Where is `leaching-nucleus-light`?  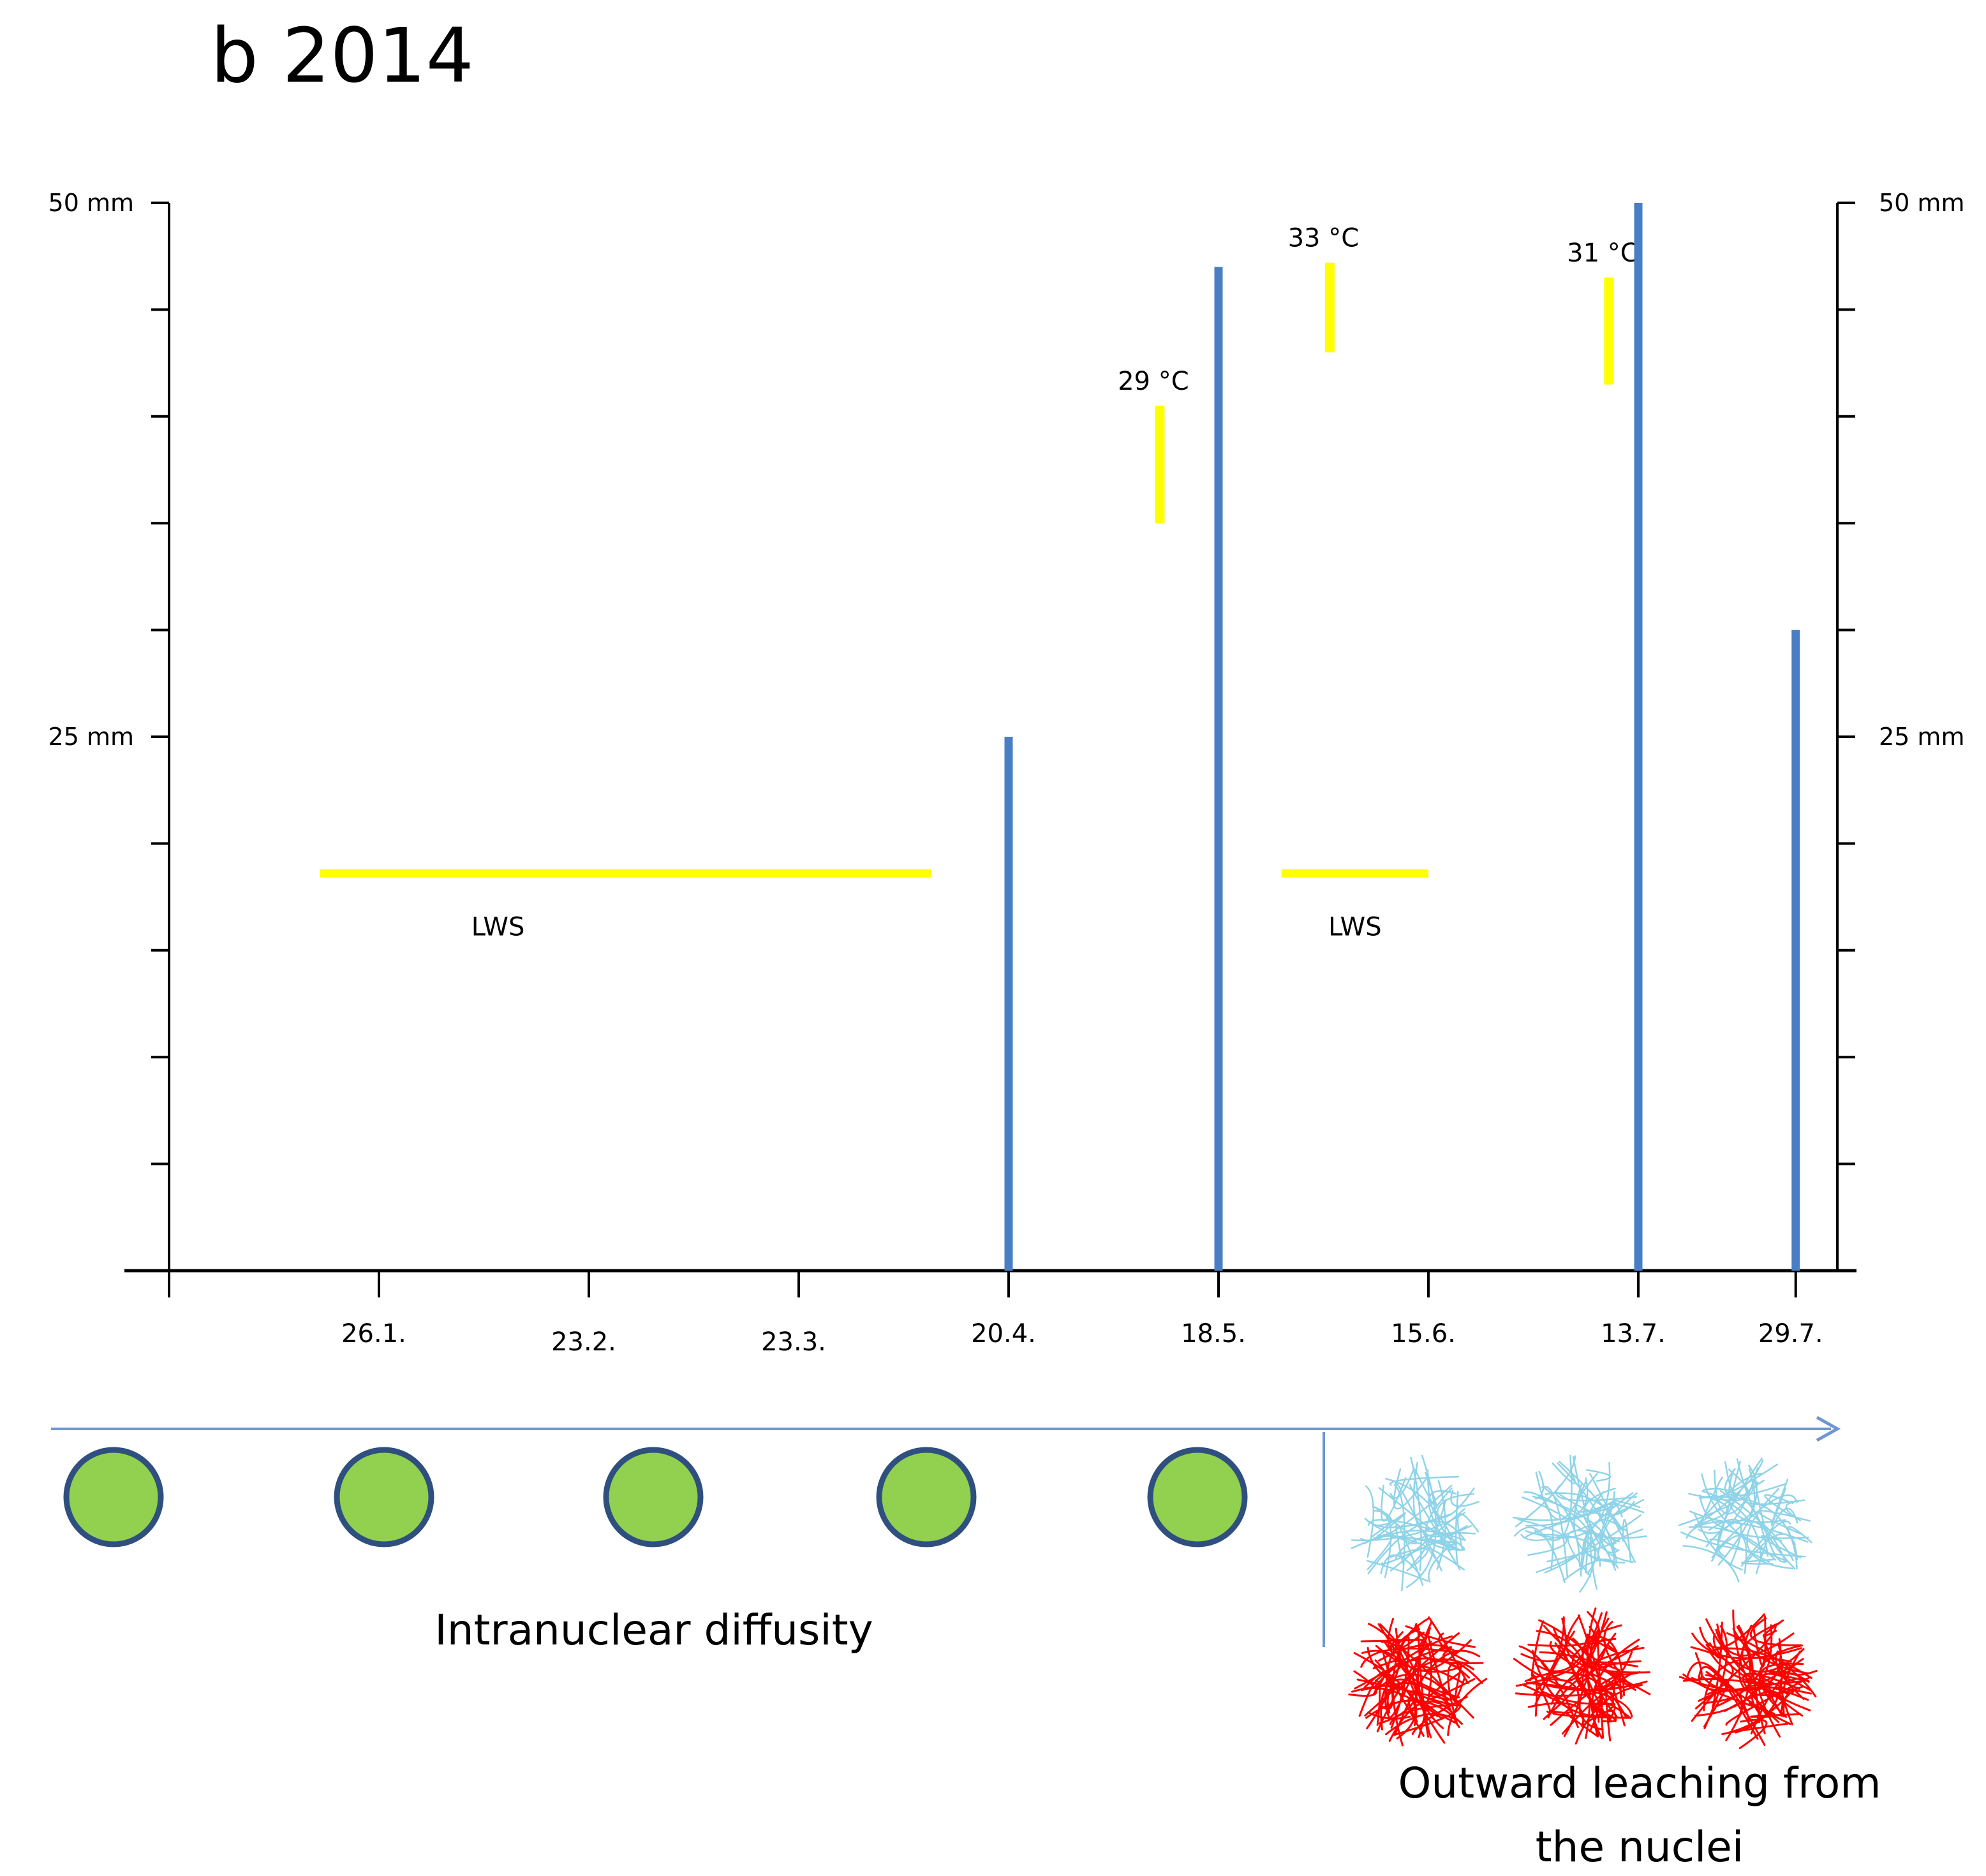
leaching-nucleus-light is located at coordinates (1745, 1520).